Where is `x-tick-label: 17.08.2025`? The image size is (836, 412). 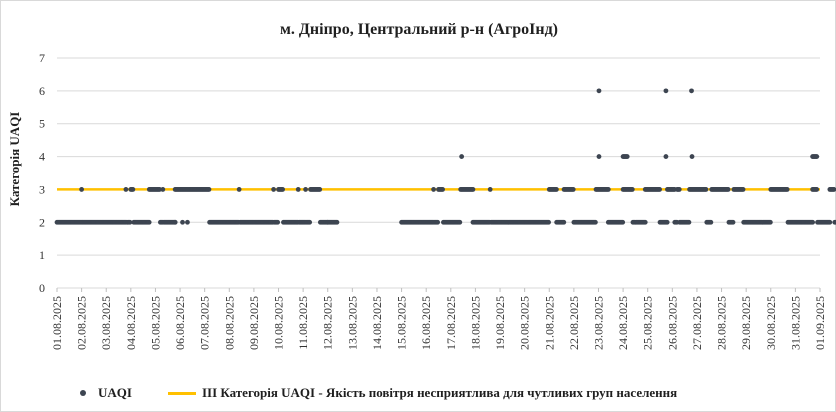 x-tick-label: 17.08.2025 is located at coordinates (451, 323).